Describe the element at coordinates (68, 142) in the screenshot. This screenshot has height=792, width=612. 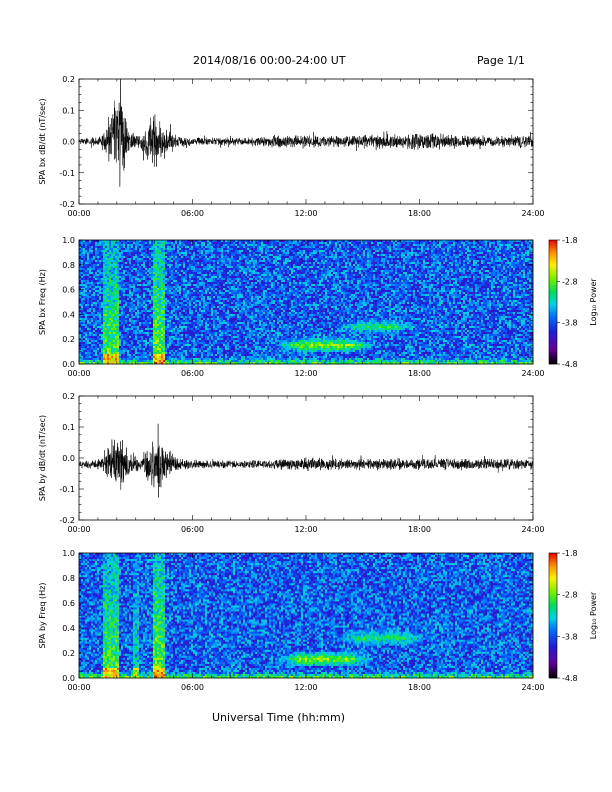
I see `panel-1-y-tick-label: 0.0` at that location.